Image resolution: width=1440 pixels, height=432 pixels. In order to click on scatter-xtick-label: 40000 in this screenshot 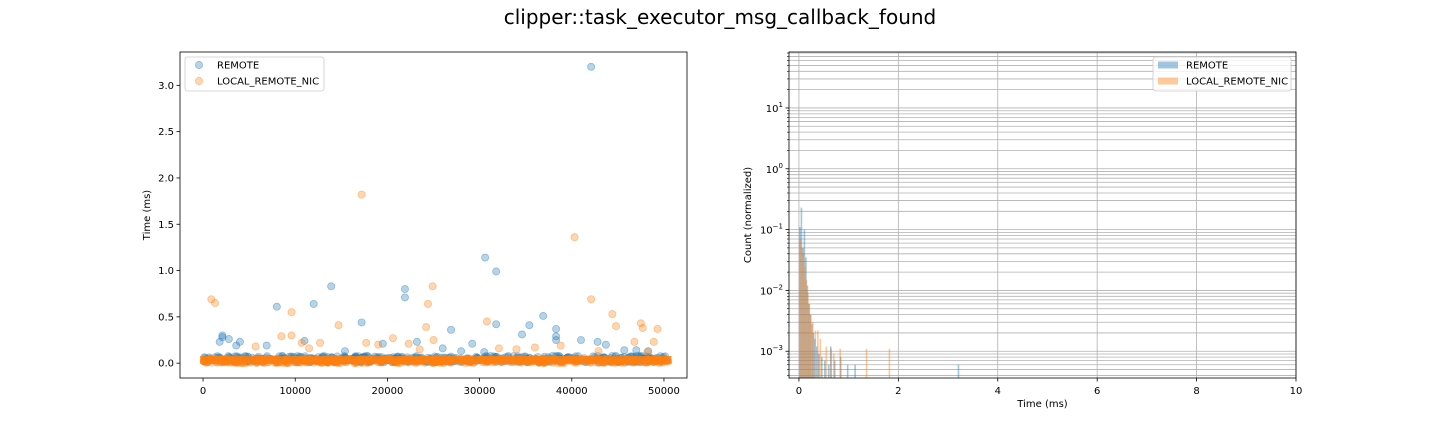, I will do `click(572, 391)`.